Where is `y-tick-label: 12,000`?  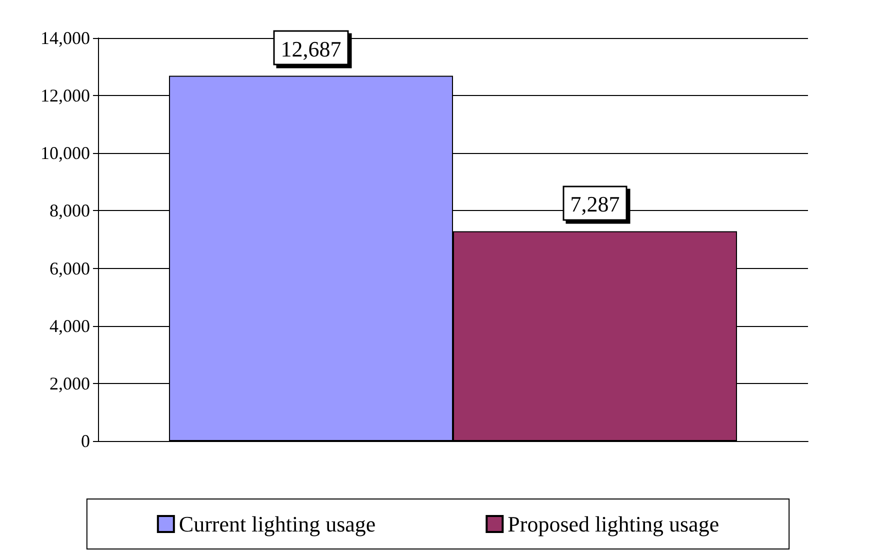
y-tick-label: 12,000 is located at coordinates (65, 96).